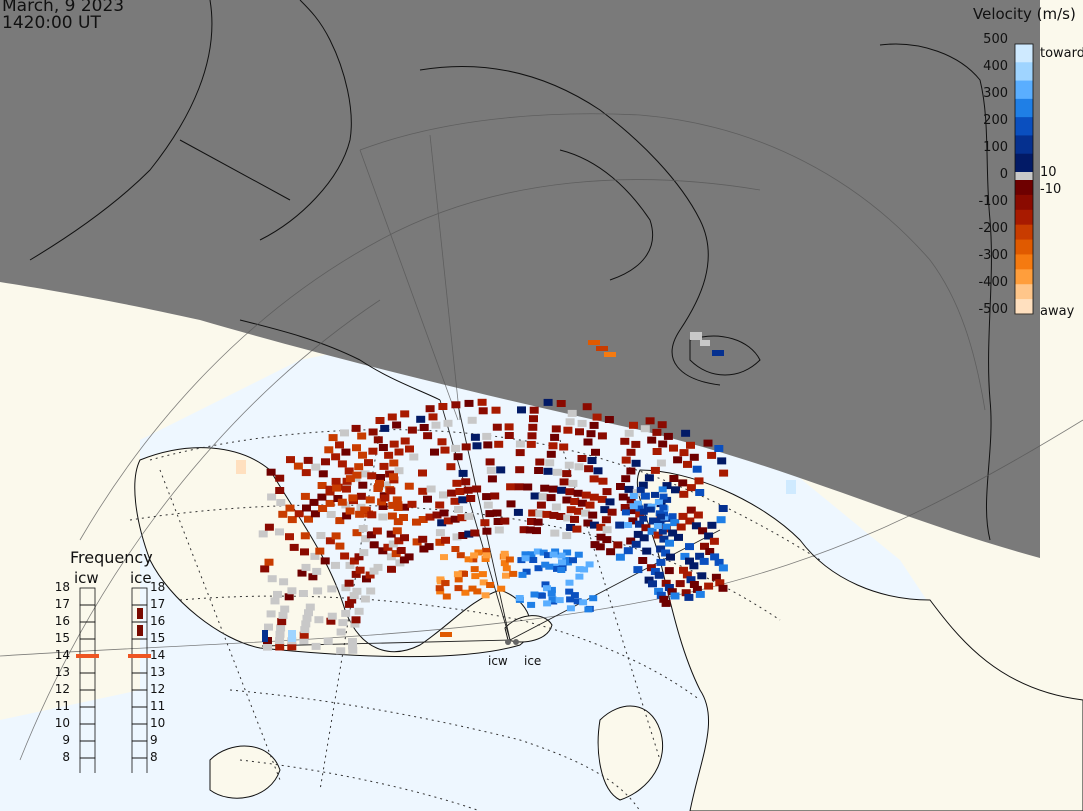  What do you see at coordinates (63, 8) in the screenshot?
I see `date-label: March, 9 2023` at bounding box center [63, 8].